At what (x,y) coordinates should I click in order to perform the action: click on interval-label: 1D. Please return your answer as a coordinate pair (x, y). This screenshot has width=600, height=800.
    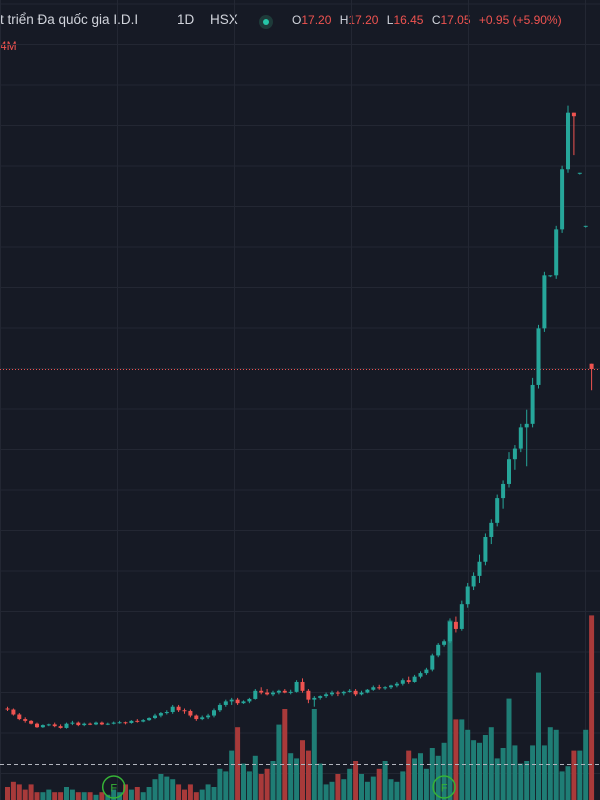
    Looking at the image, I should click on (186, 19).